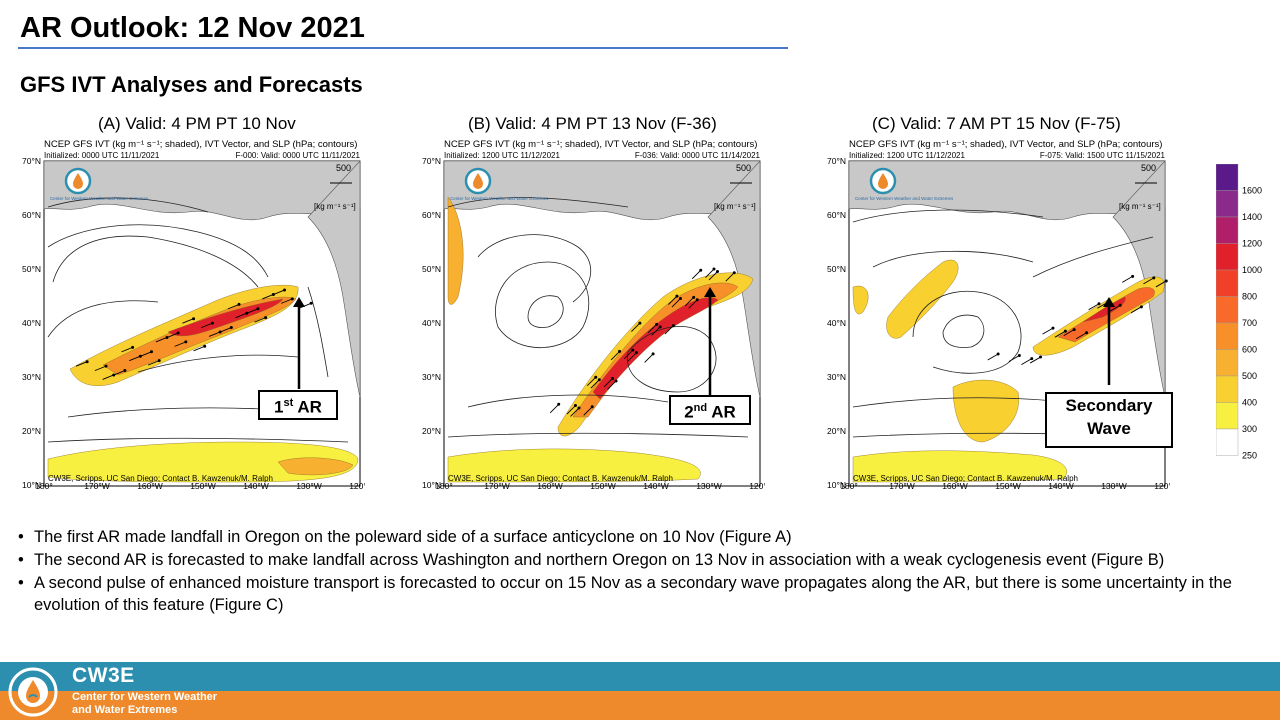 This screenshot has height=720, width=1280. Describe the element at coordinates (31, 485) in the screenshot. I see `lat-label: 10°N` at that location.